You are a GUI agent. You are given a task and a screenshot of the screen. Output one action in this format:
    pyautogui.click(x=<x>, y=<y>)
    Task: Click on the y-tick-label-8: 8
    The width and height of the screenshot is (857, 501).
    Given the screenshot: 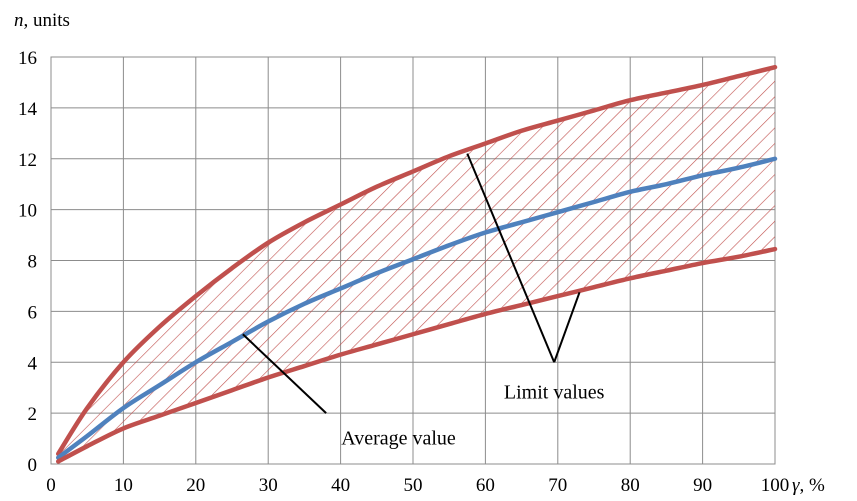 What is the action you would take?
    pyautogui.click(x=33, y=262)
    